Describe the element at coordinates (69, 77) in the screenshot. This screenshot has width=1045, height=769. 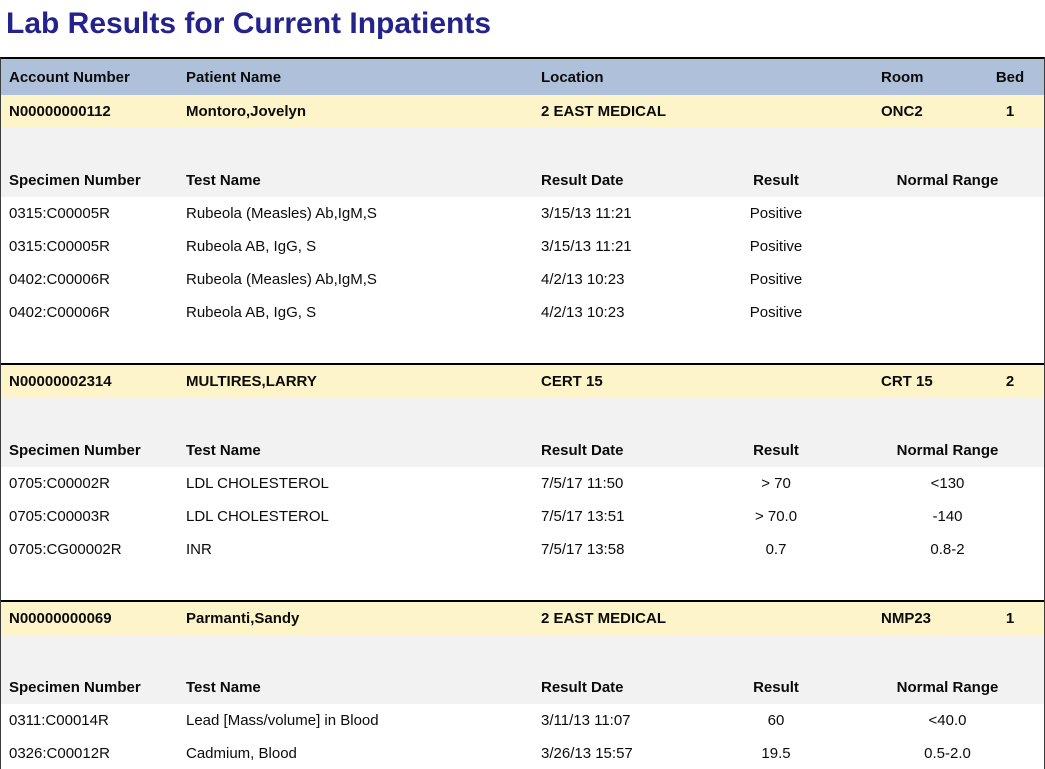
I see `column-header-account-number: Account Number` at that location.